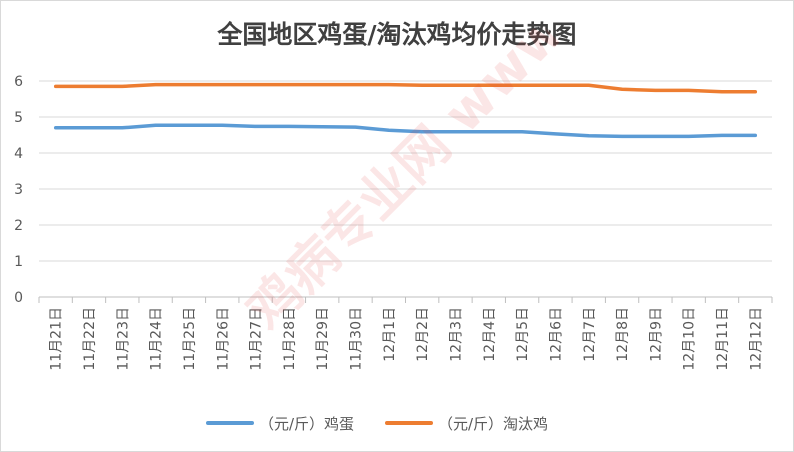  What do you see at coordinates (556, 334) in the screenshot?
I see `x-tick-label: 12月6日` at bounding box center [556, 334].